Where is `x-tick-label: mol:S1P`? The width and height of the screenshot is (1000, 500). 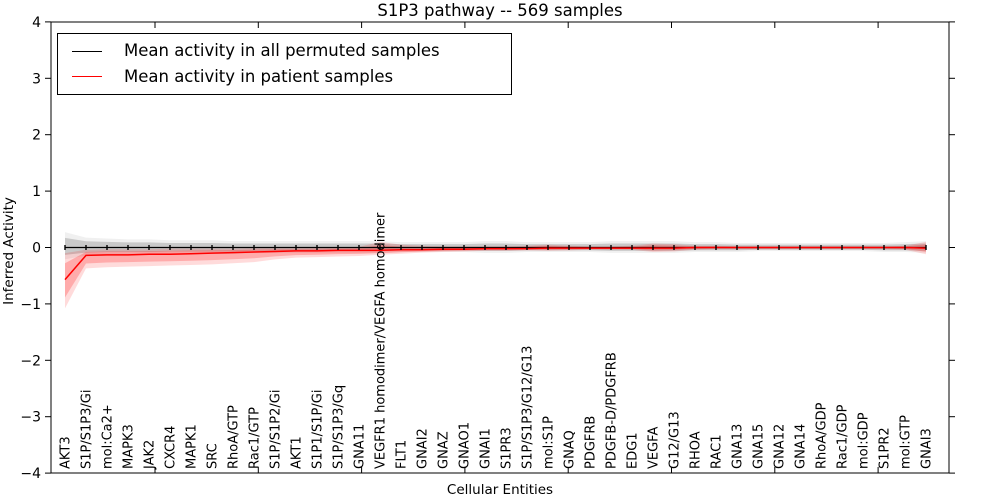
x-tick-label: mol:S1P is located at coordinates (549, 442).